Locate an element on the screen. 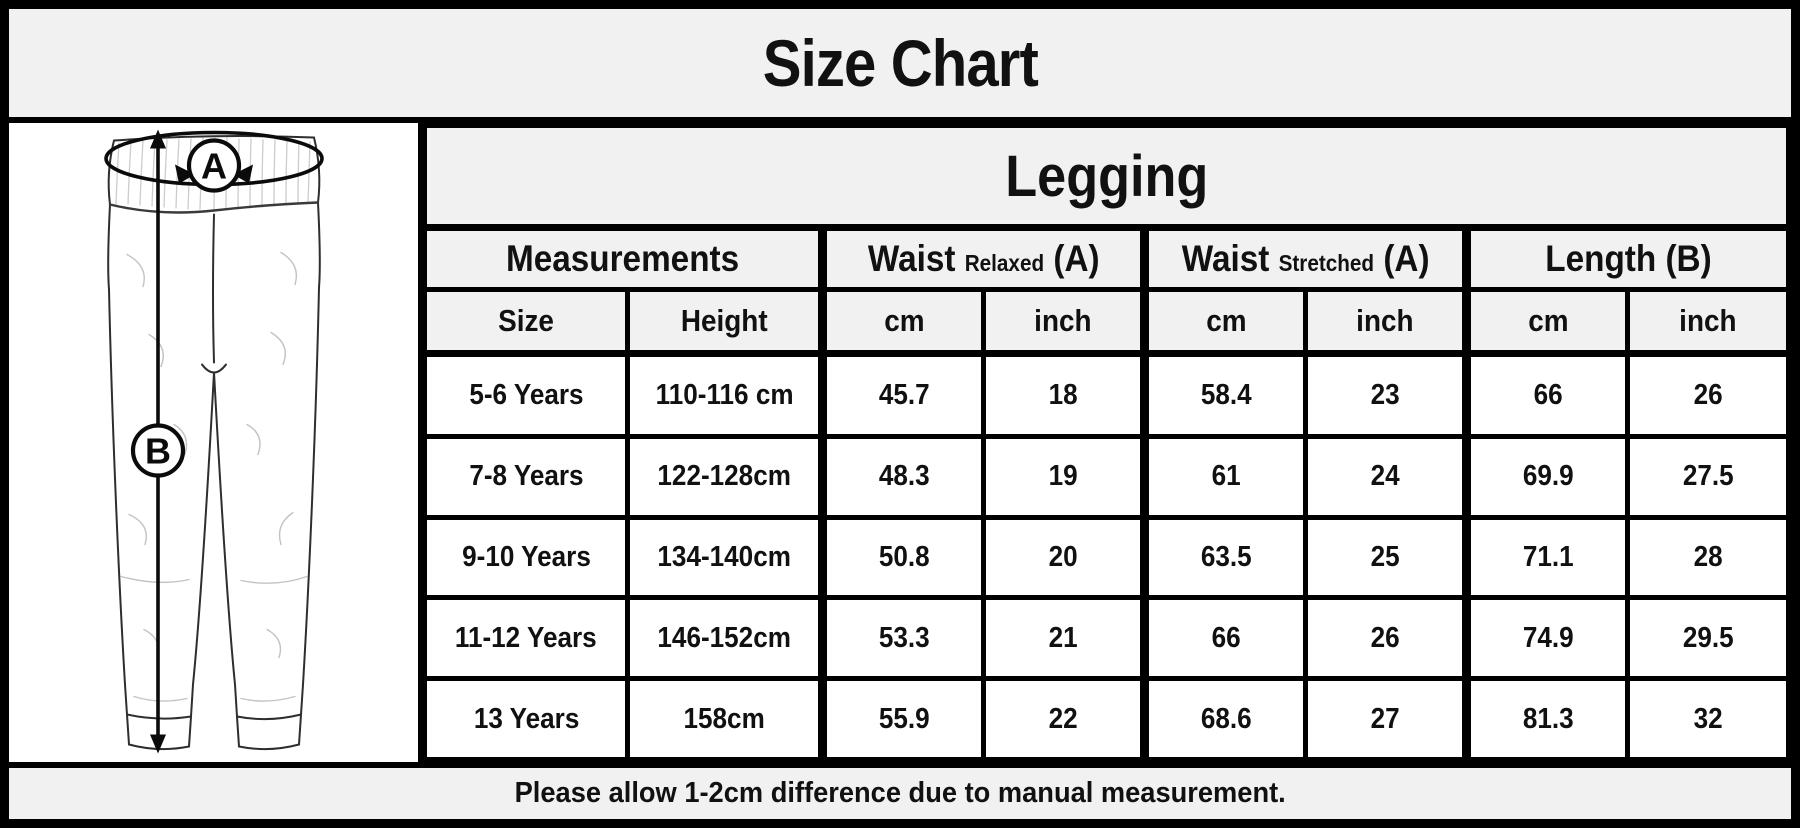 Image resolution: width=1800 pixels, height=828 pixels. table-row: 9-10 Years 134-140cm 50.8 20 63.5 25 71.1 28 is located at coordinates (1106, 557).